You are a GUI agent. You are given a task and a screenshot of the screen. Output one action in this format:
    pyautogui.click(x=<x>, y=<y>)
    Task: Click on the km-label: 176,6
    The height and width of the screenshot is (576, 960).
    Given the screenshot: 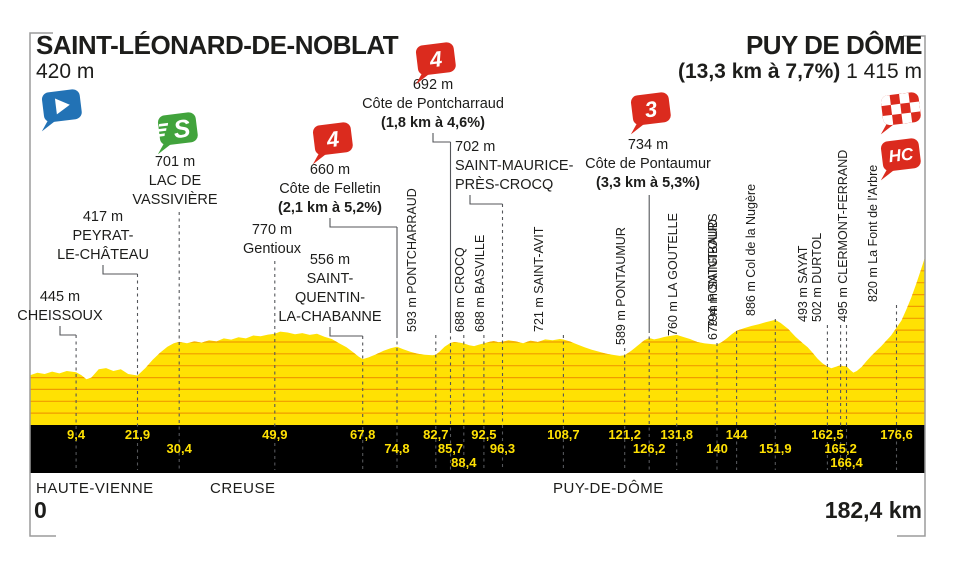 What is the action you would take?
    pyautogui.click(x=896, y=434)
    